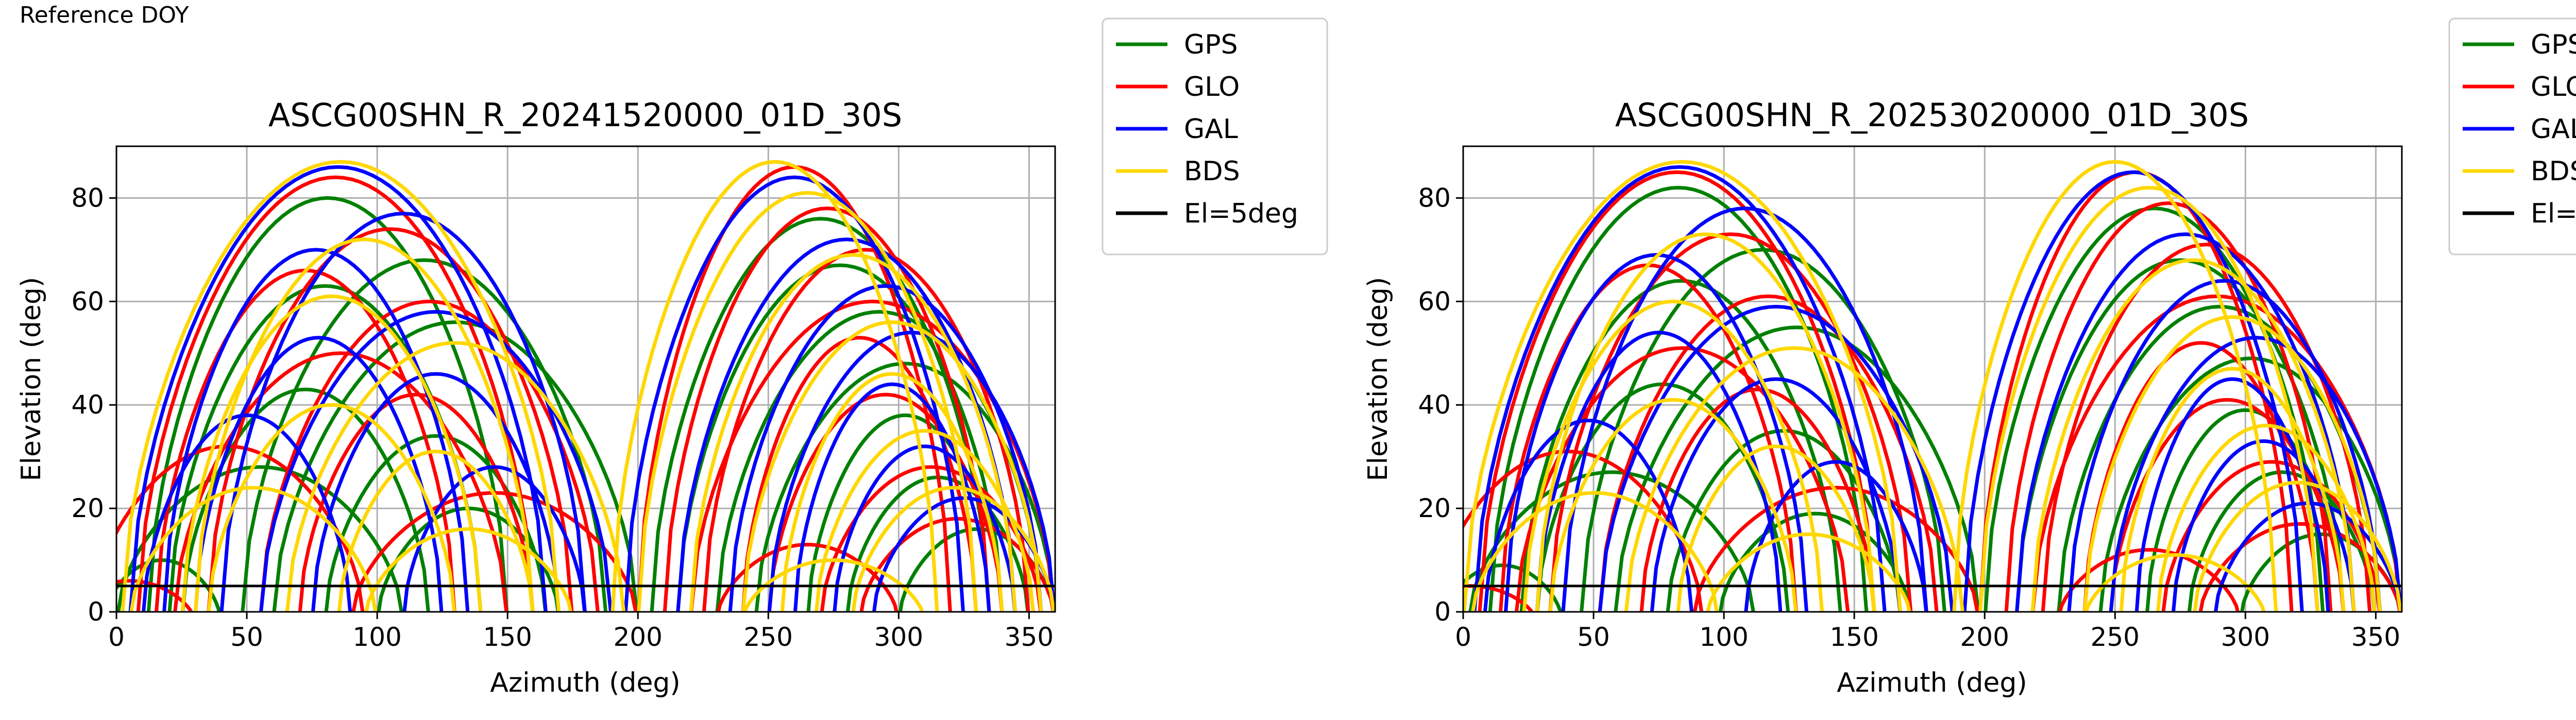 Image resolution: width=2576 pixels, height=720 pixels. What do you see at coordinates (585, 115) in the screenshot?
I see `chart-title: ASCG00SHN_R_20241520000_01D_30S` at bounding box center [585, 115].